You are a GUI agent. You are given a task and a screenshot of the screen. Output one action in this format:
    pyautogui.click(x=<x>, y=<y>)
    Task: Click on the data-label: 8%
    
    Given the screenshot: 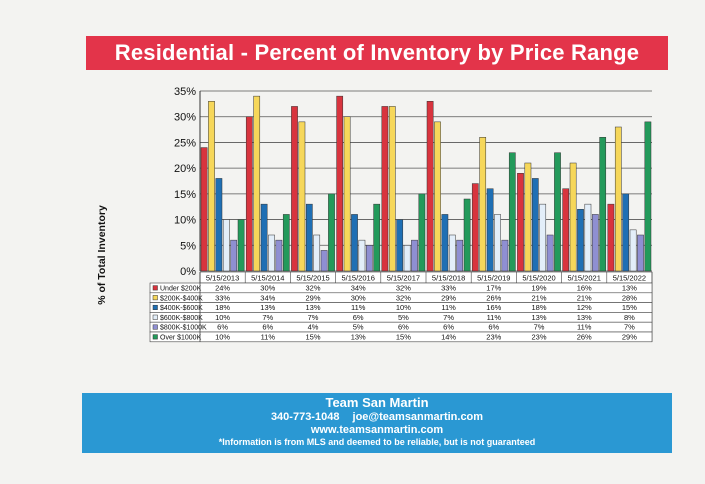 What is the action you would take?
    pyautogui.click(x=629, y=317)
    